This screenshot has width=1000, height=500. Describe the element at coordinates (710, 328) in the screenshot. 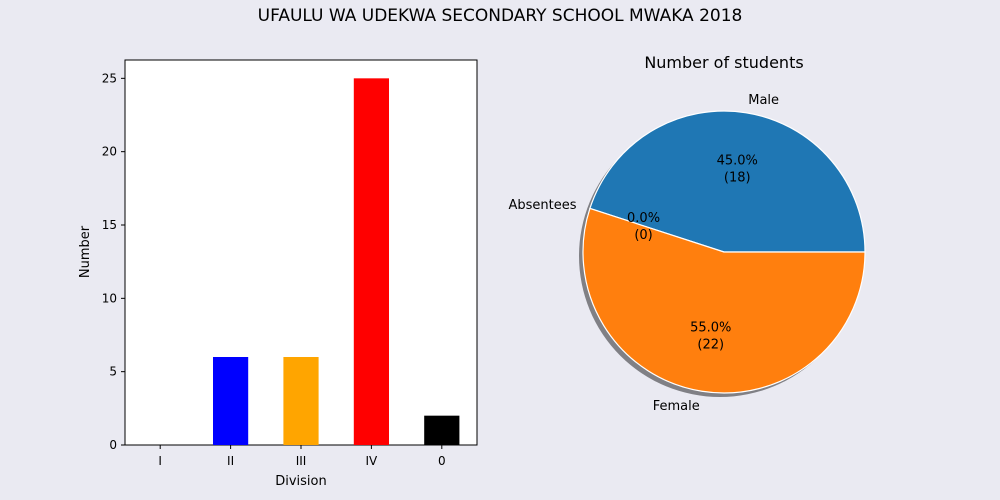

I see `pie-percent-label: 55.0%` at that location.